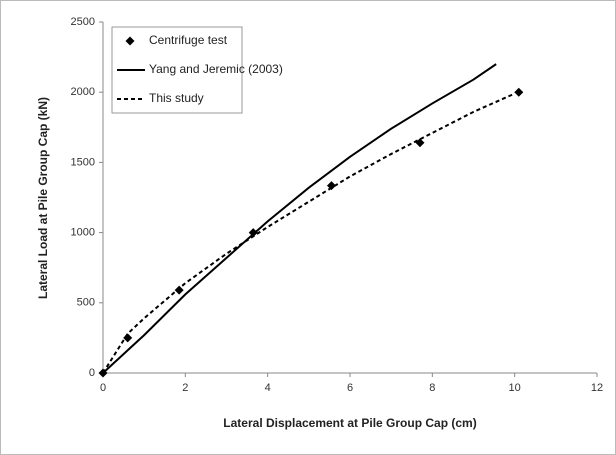 This screenshot has width=616, height=455. I want to click on y-tick-label: 1500, so click(83, 162).